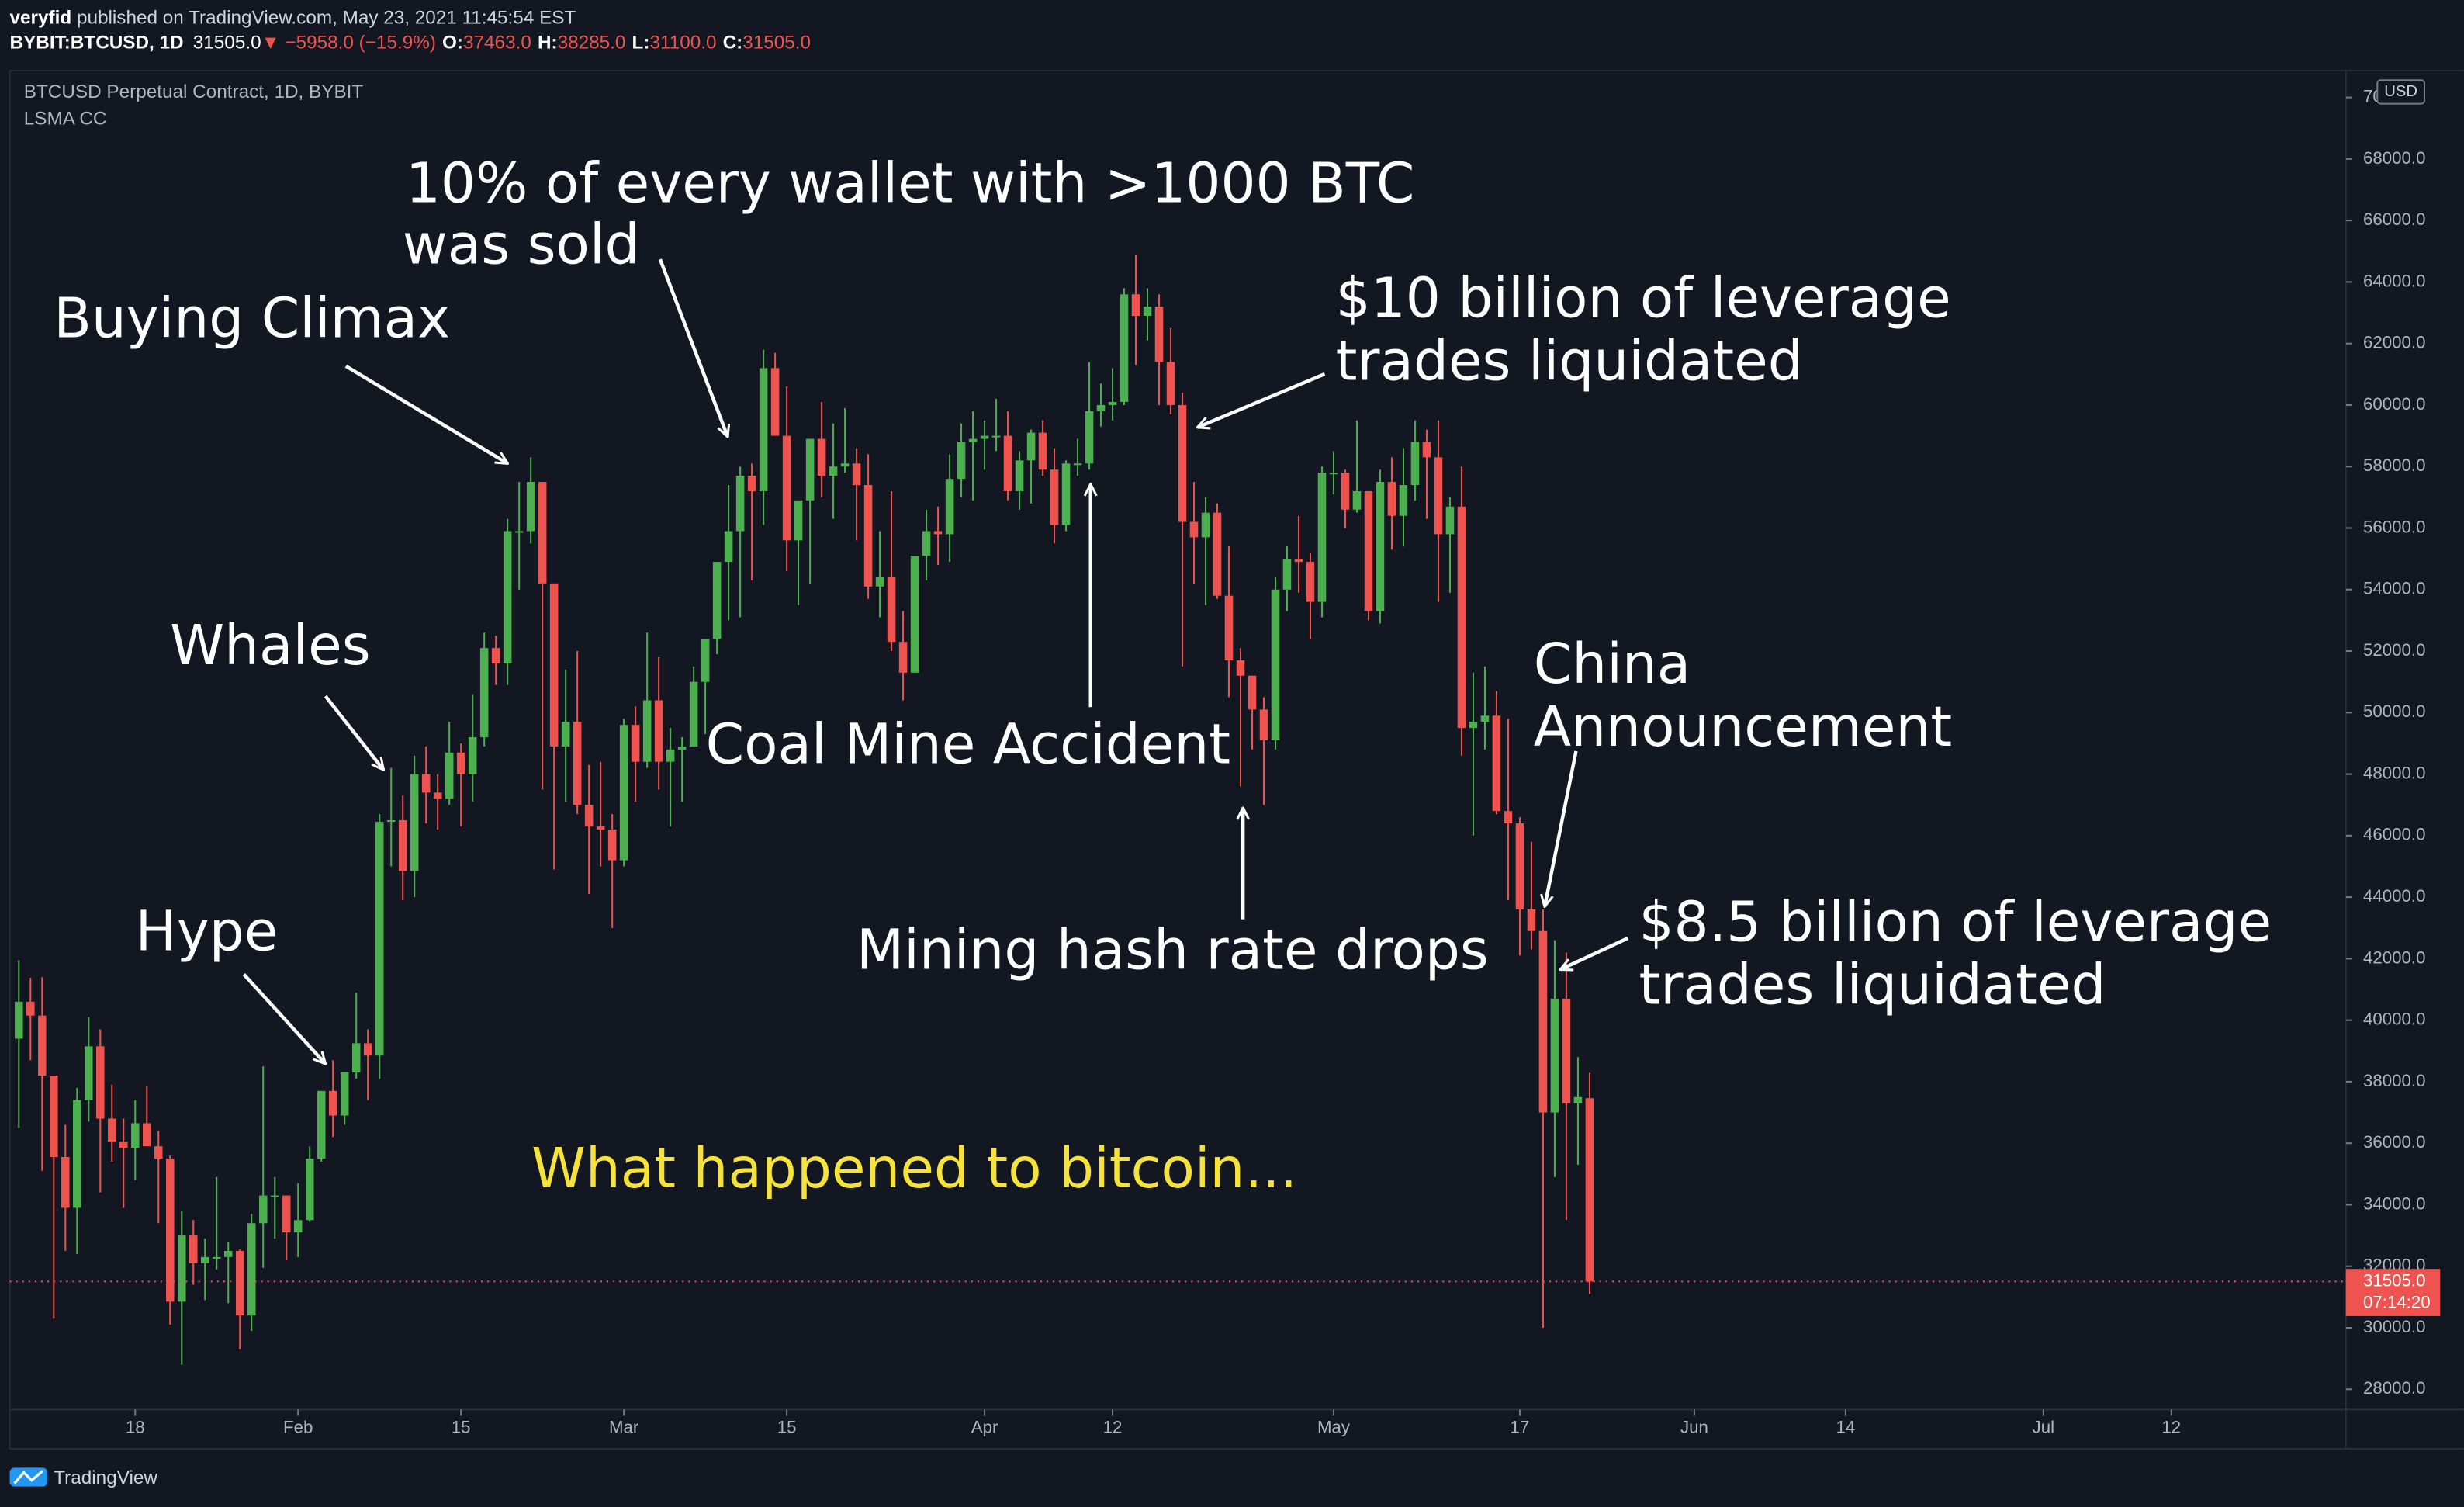  I want to click on change: ▼ −5958.0 (−15.9%), so click(348, 43).